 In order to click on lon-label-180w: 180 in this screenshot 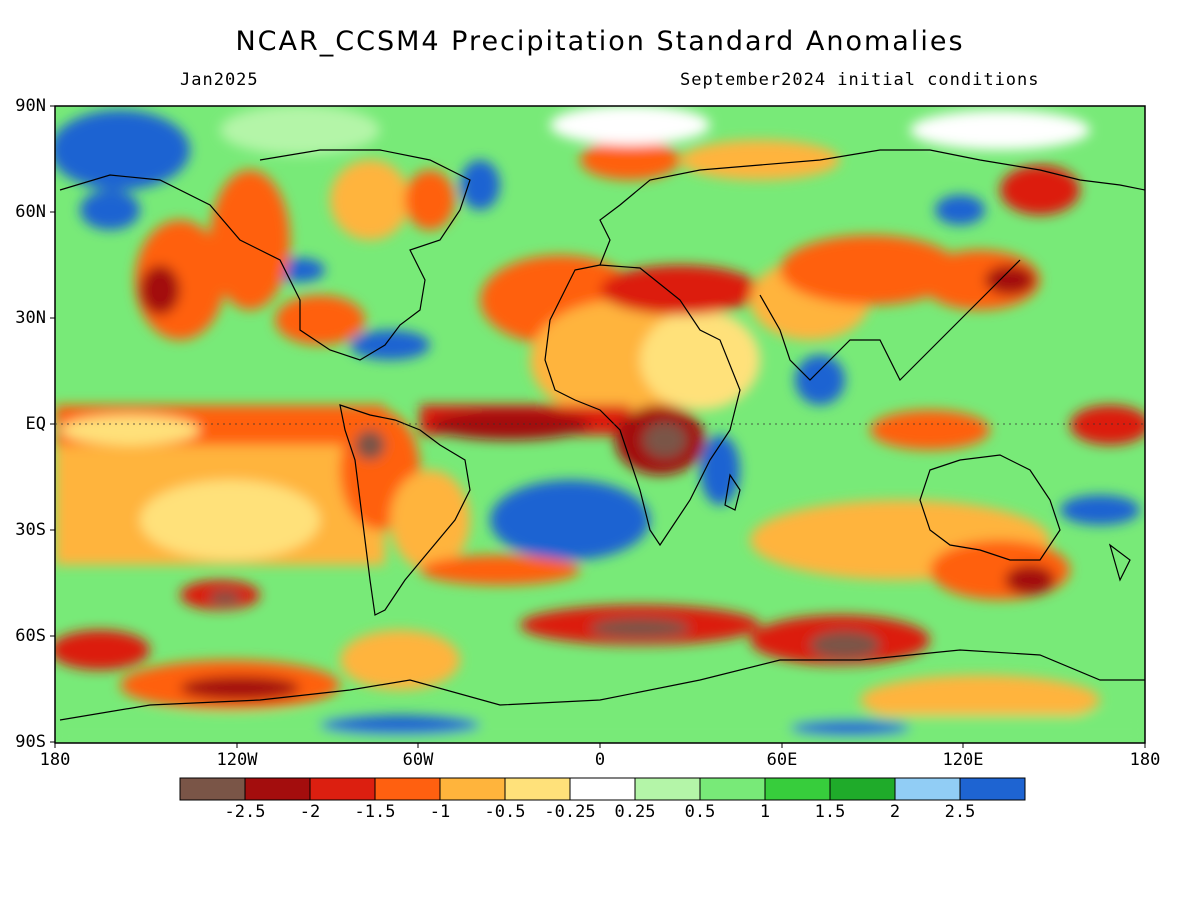, I will do `click(55, 760)`.